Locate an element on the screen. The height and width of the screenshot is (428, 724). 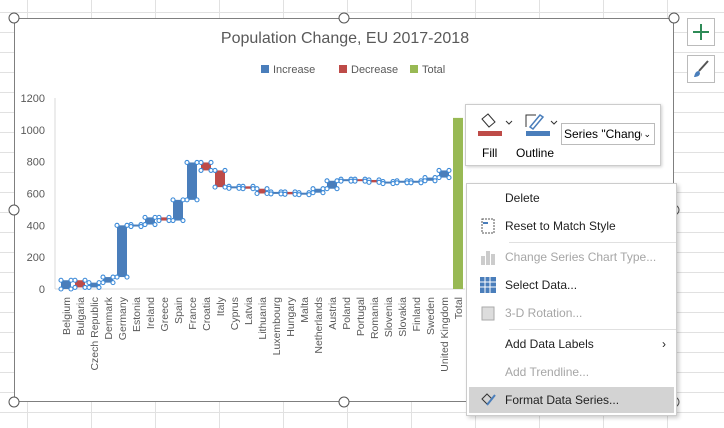
bar-bulgaria is located at coordinates (80, 284).